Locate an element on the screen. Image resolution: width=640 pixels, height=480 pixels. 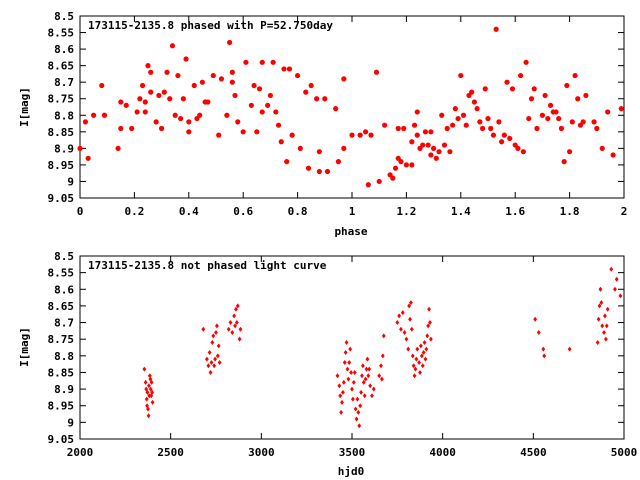
unphased-x-tick-label: 2000 is located at coordinates (80, 452).